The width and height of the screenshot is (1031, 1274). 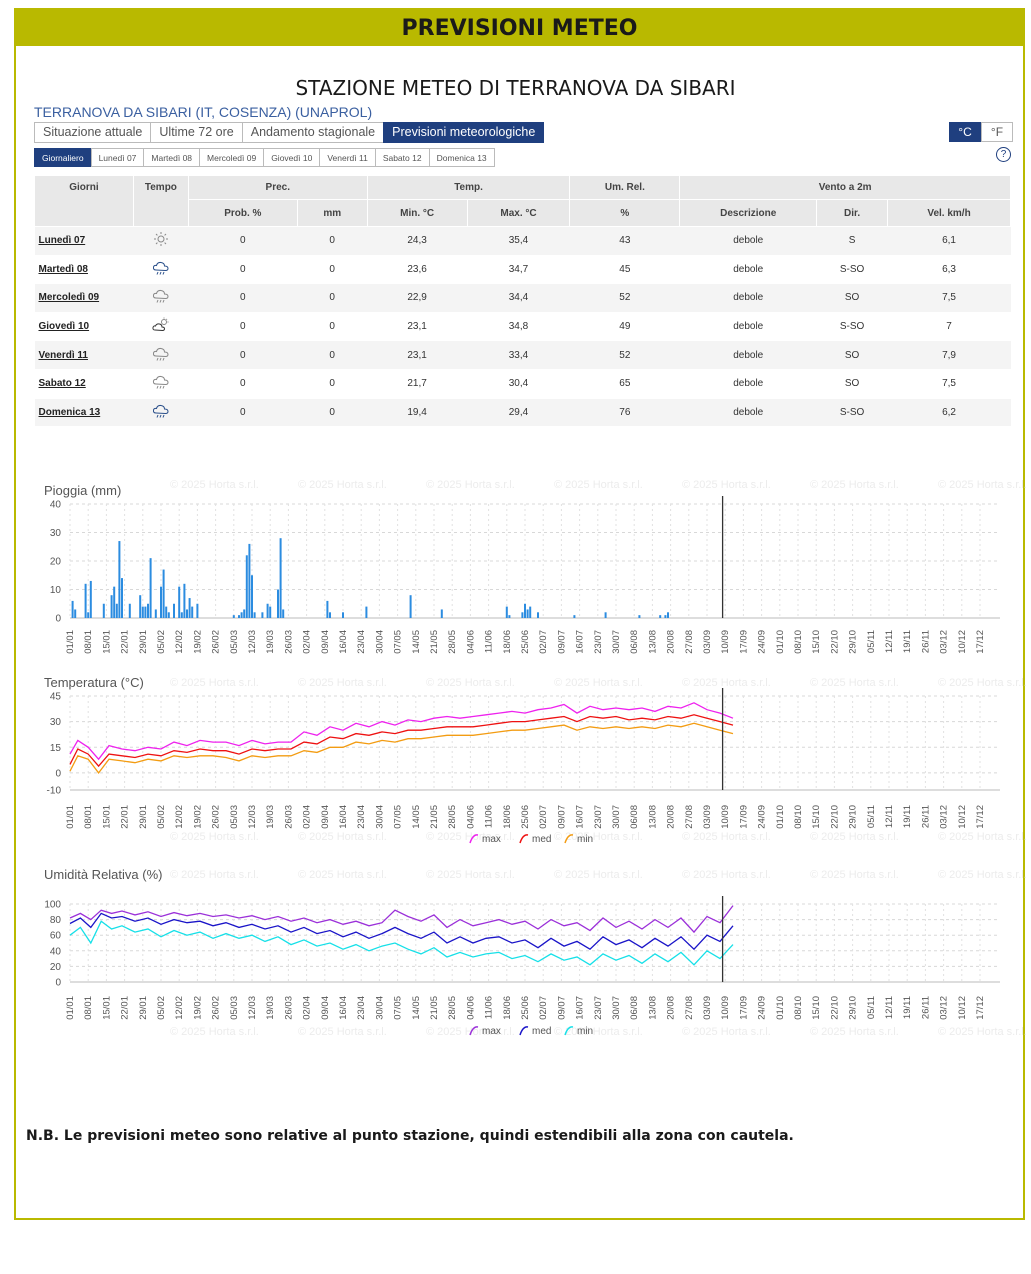 What do you see at coordinates (160, 201) in the screenshot?
I see `col-tempo: Tempo` at bounding box center [160, 201].